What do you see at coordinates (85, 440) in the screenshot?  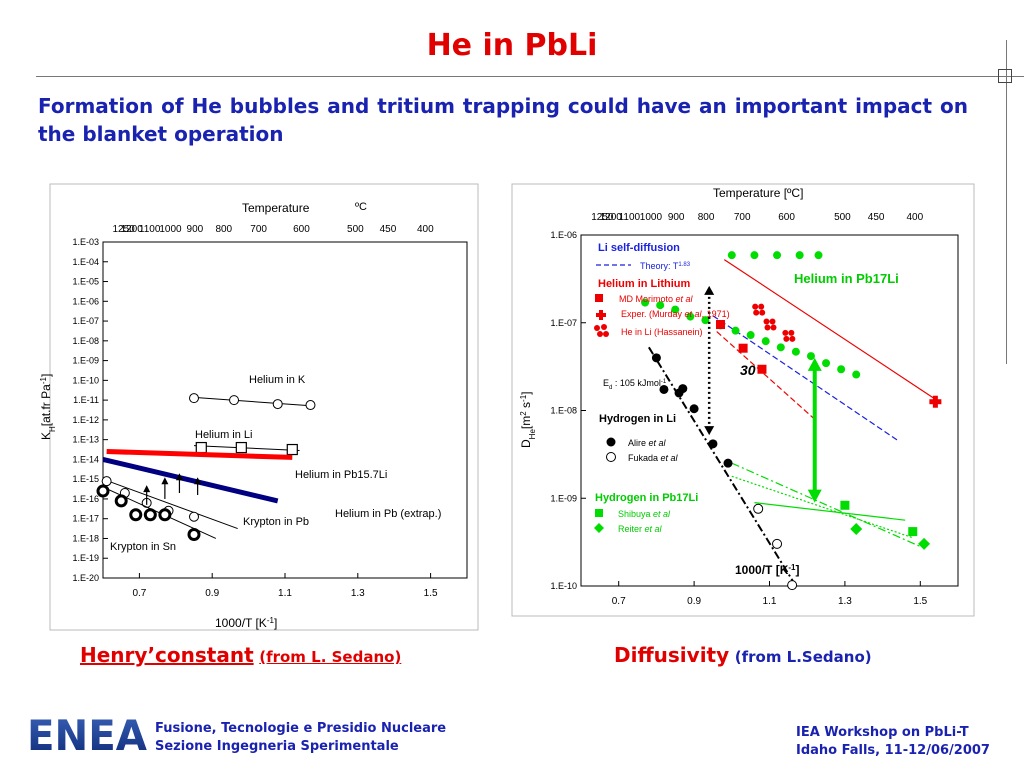 I see `y-tick-label: 1.E-13` at bounding box center [85, 440].